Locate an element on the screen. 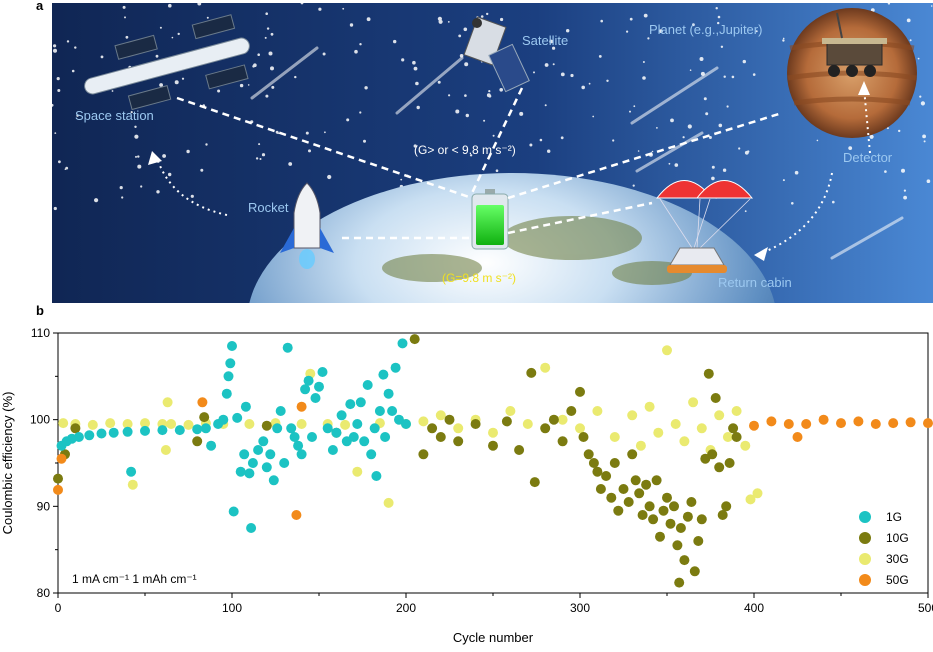  legend-label-10G: 10G is located at coordinates (897, 538).